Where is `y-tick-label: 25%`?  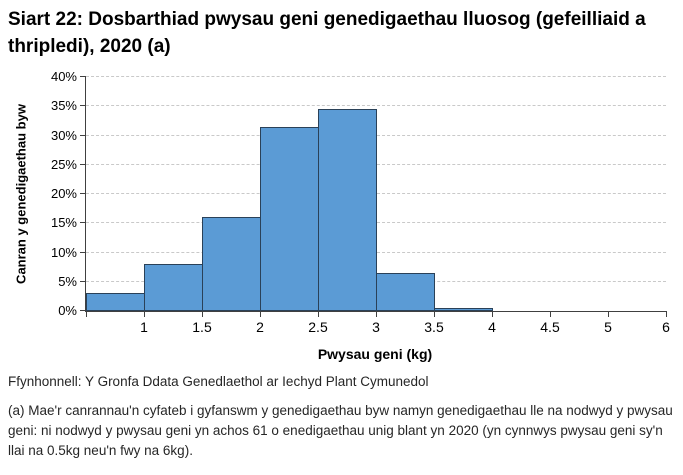
y-tick-label: 25% is located at coordinates (63, 164).